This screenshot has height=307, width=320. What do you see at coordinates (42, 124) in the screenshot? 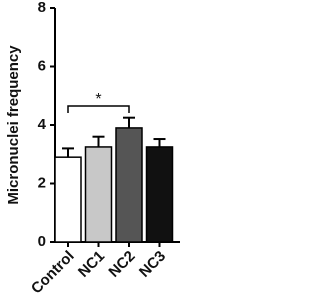
I see `y-tick-label: 4` at bounding box center [42, 124].